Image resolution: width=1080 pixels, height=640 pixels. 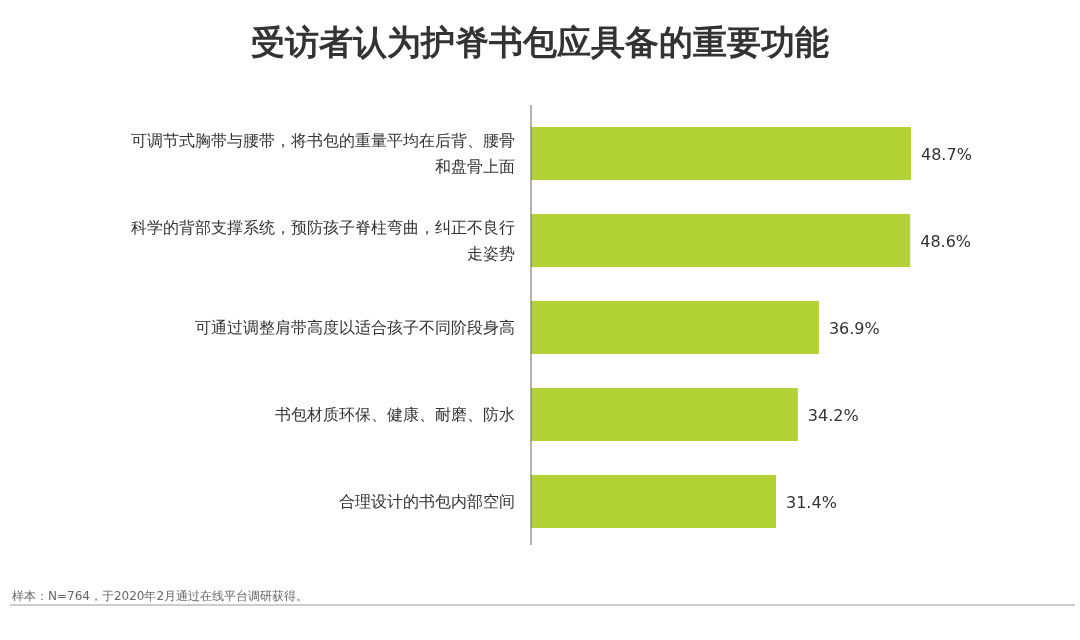 I want to click on y-tick-label: 科学的背部支撑系统，预防孩子脊柱弯曲，纠正不良行走姿势, so click(x=322, y=240).